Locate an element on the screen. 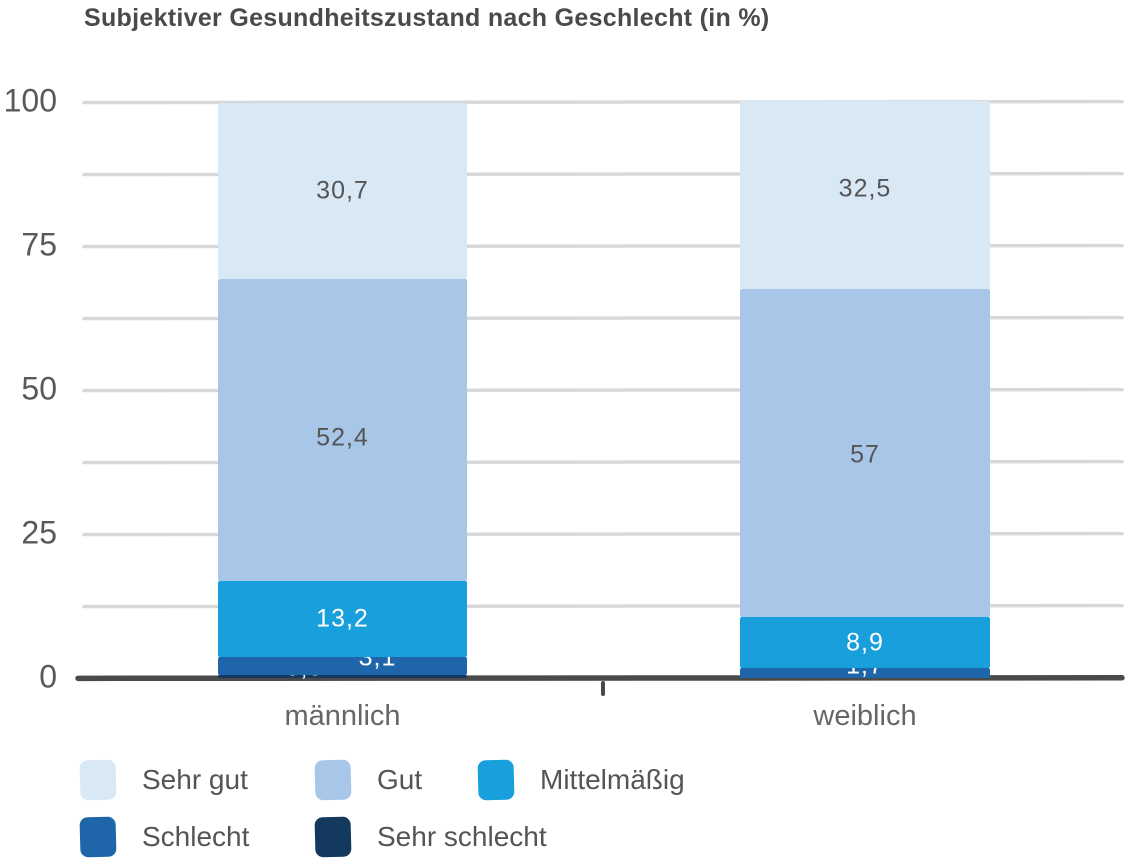  bar-value-label: 13,2 is located at coordinates (342, 618).